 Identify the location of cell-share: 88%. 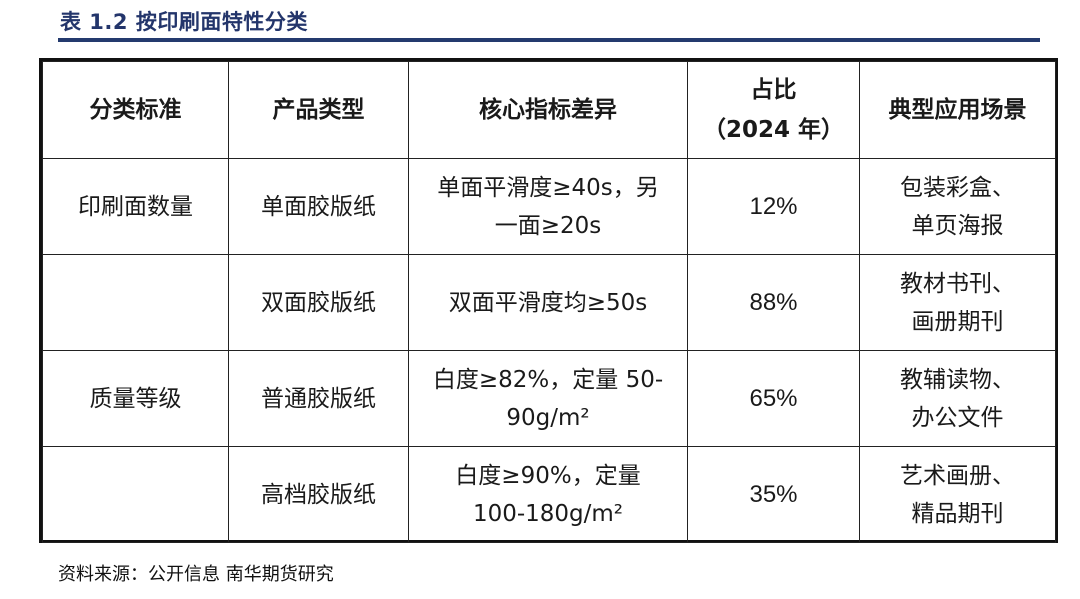
(773, 302).